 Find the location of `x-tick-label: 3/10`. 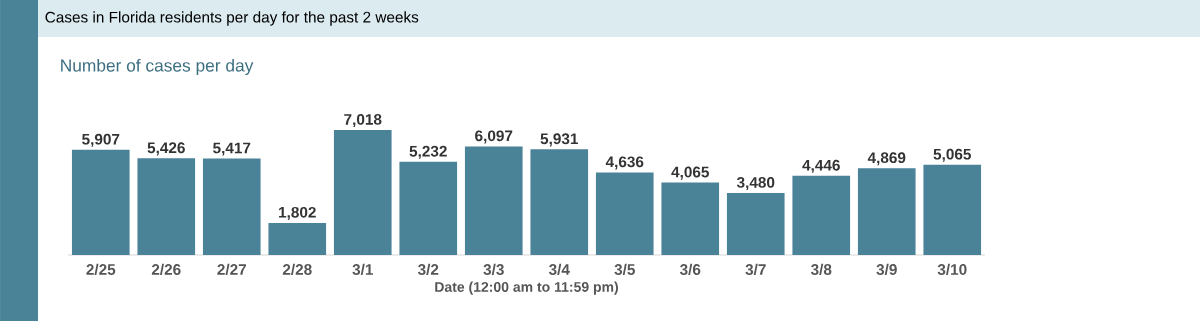

x-tick-label: 3/10 is located at coordinates (952, 269).